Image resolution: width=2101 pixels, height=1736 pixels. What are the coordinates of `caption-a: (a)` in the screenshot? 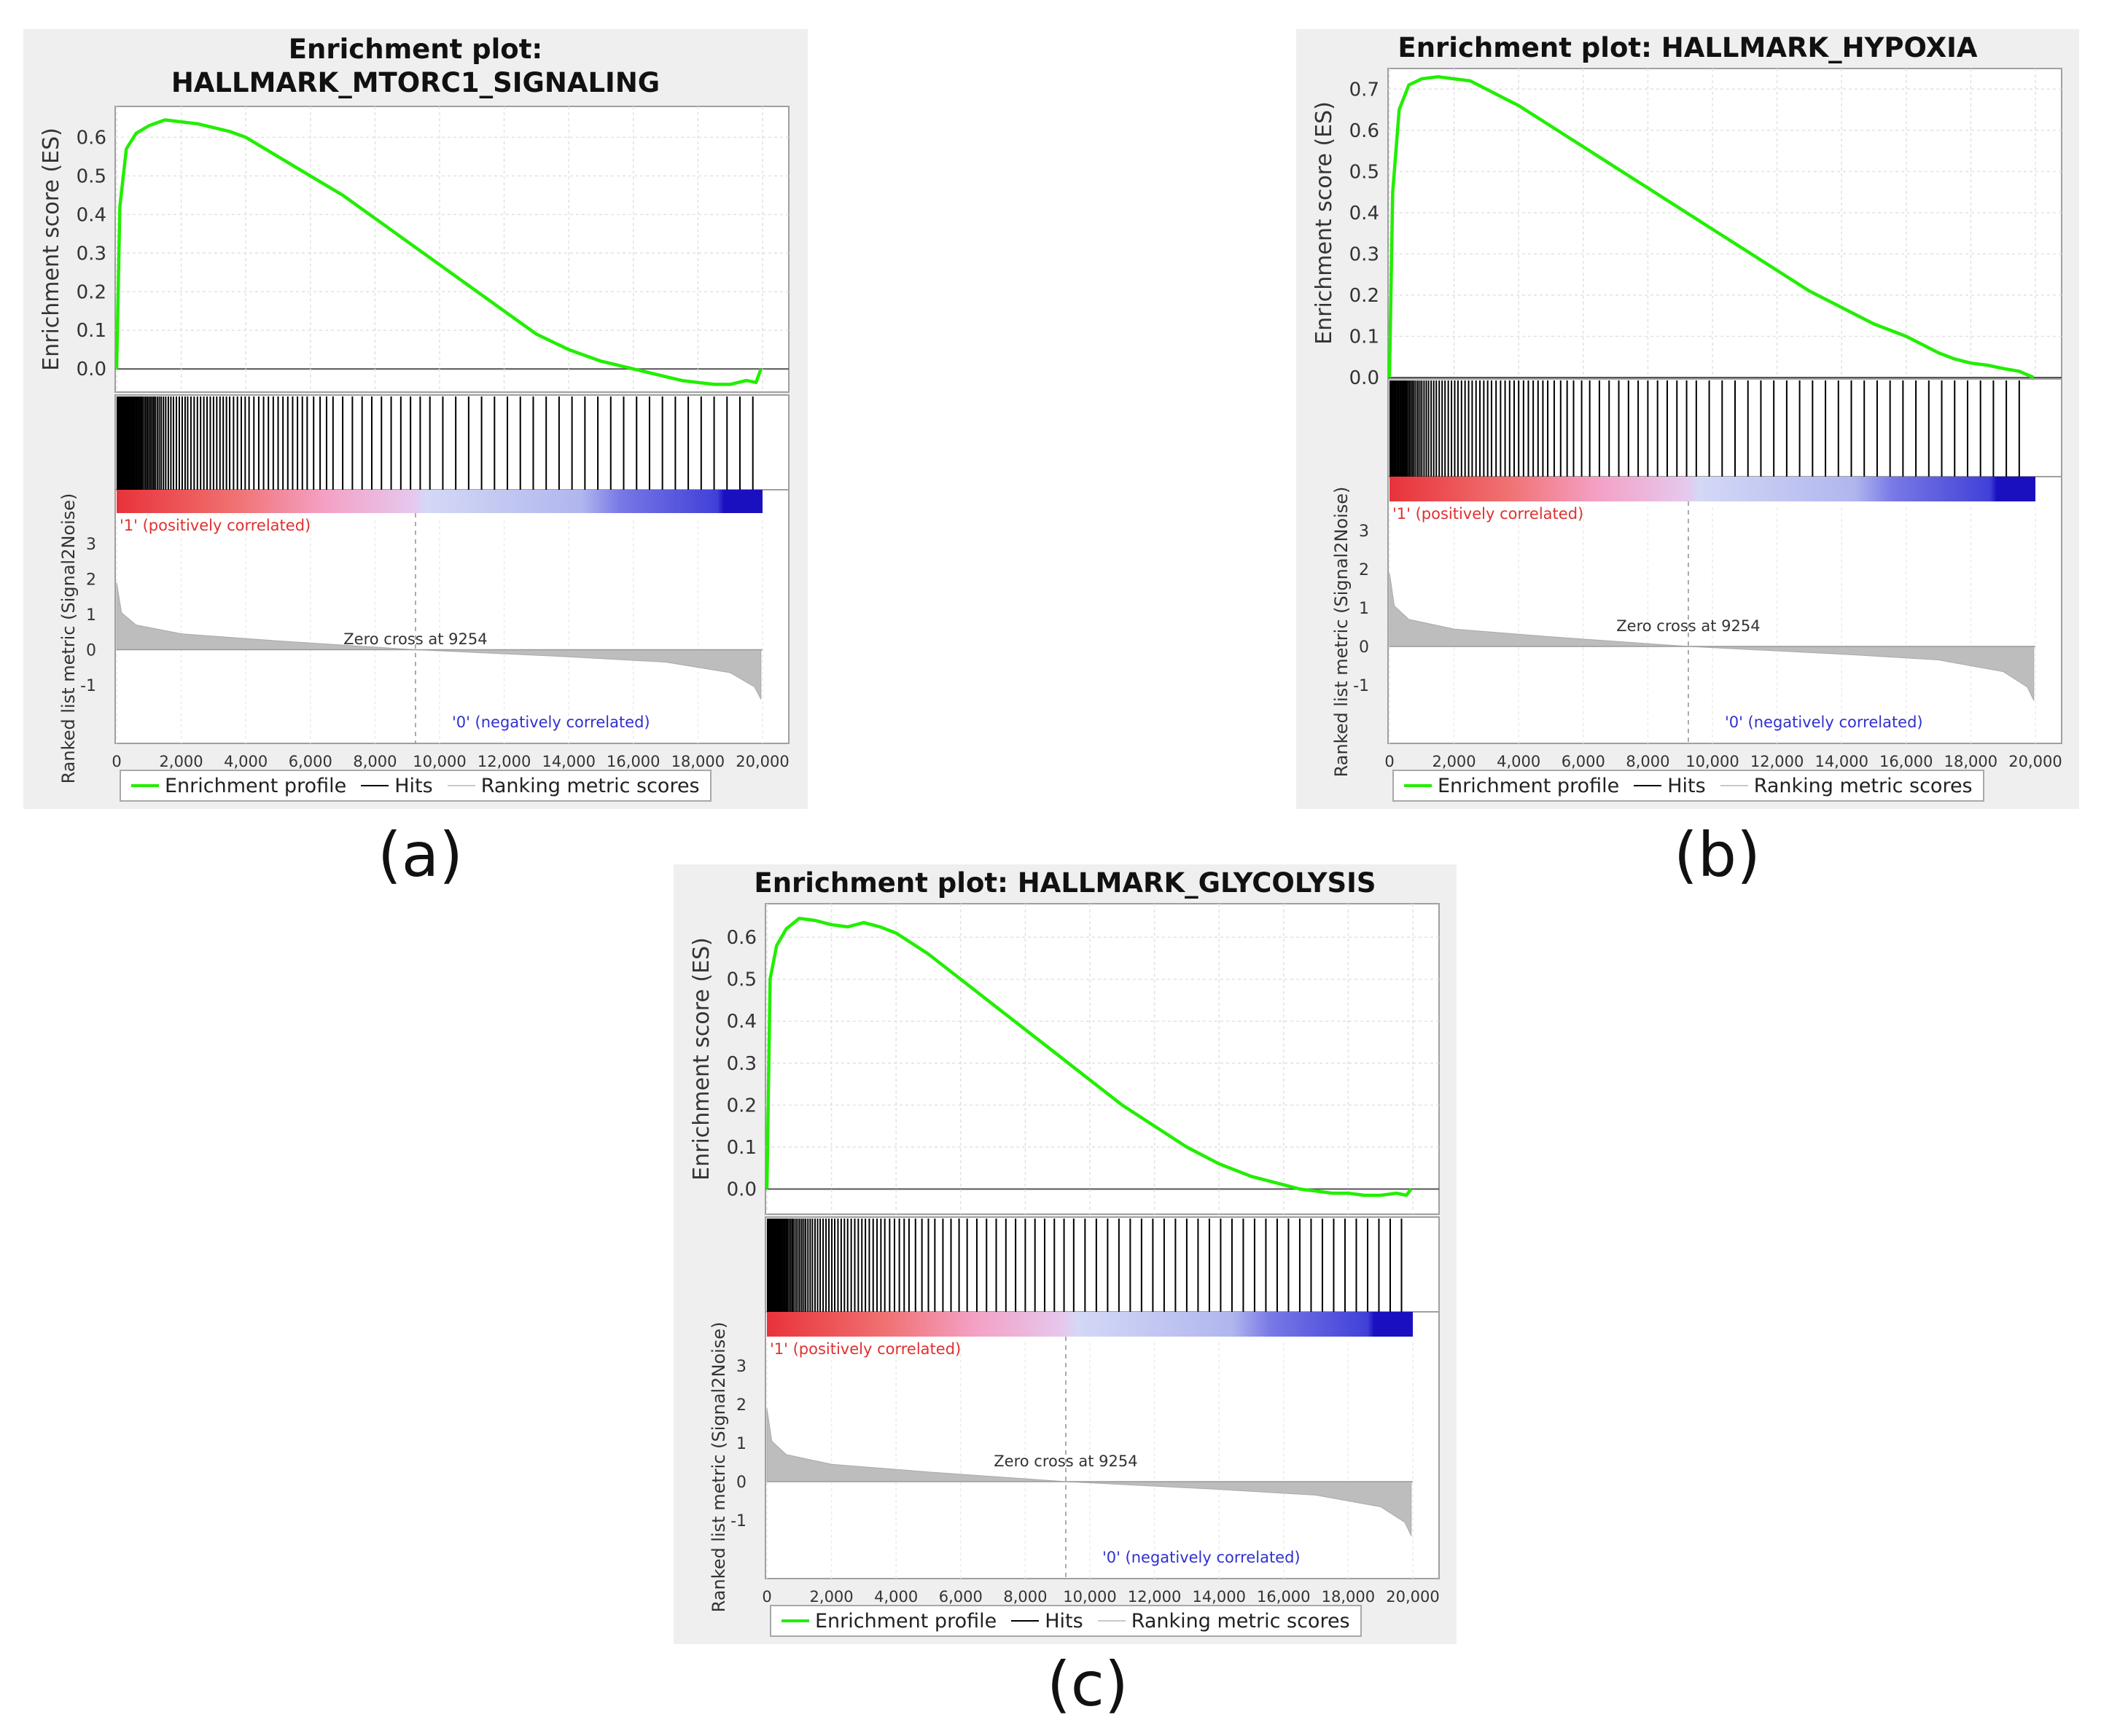 It's located at (421, 855).